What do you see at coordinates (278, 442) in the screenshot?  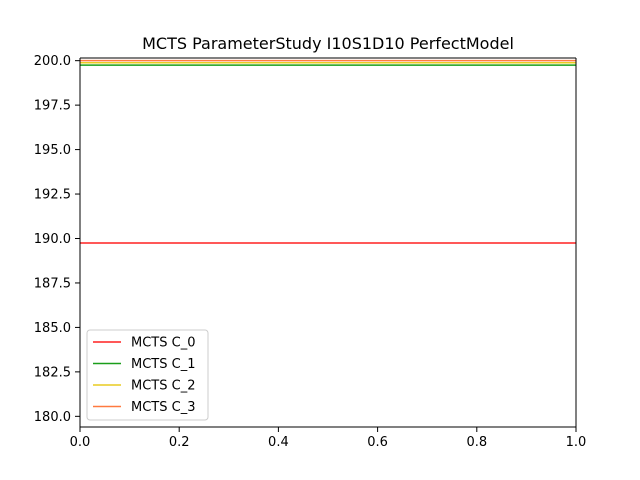 I see `x-tick-label: 0.4` at bounding box center [278, 442].